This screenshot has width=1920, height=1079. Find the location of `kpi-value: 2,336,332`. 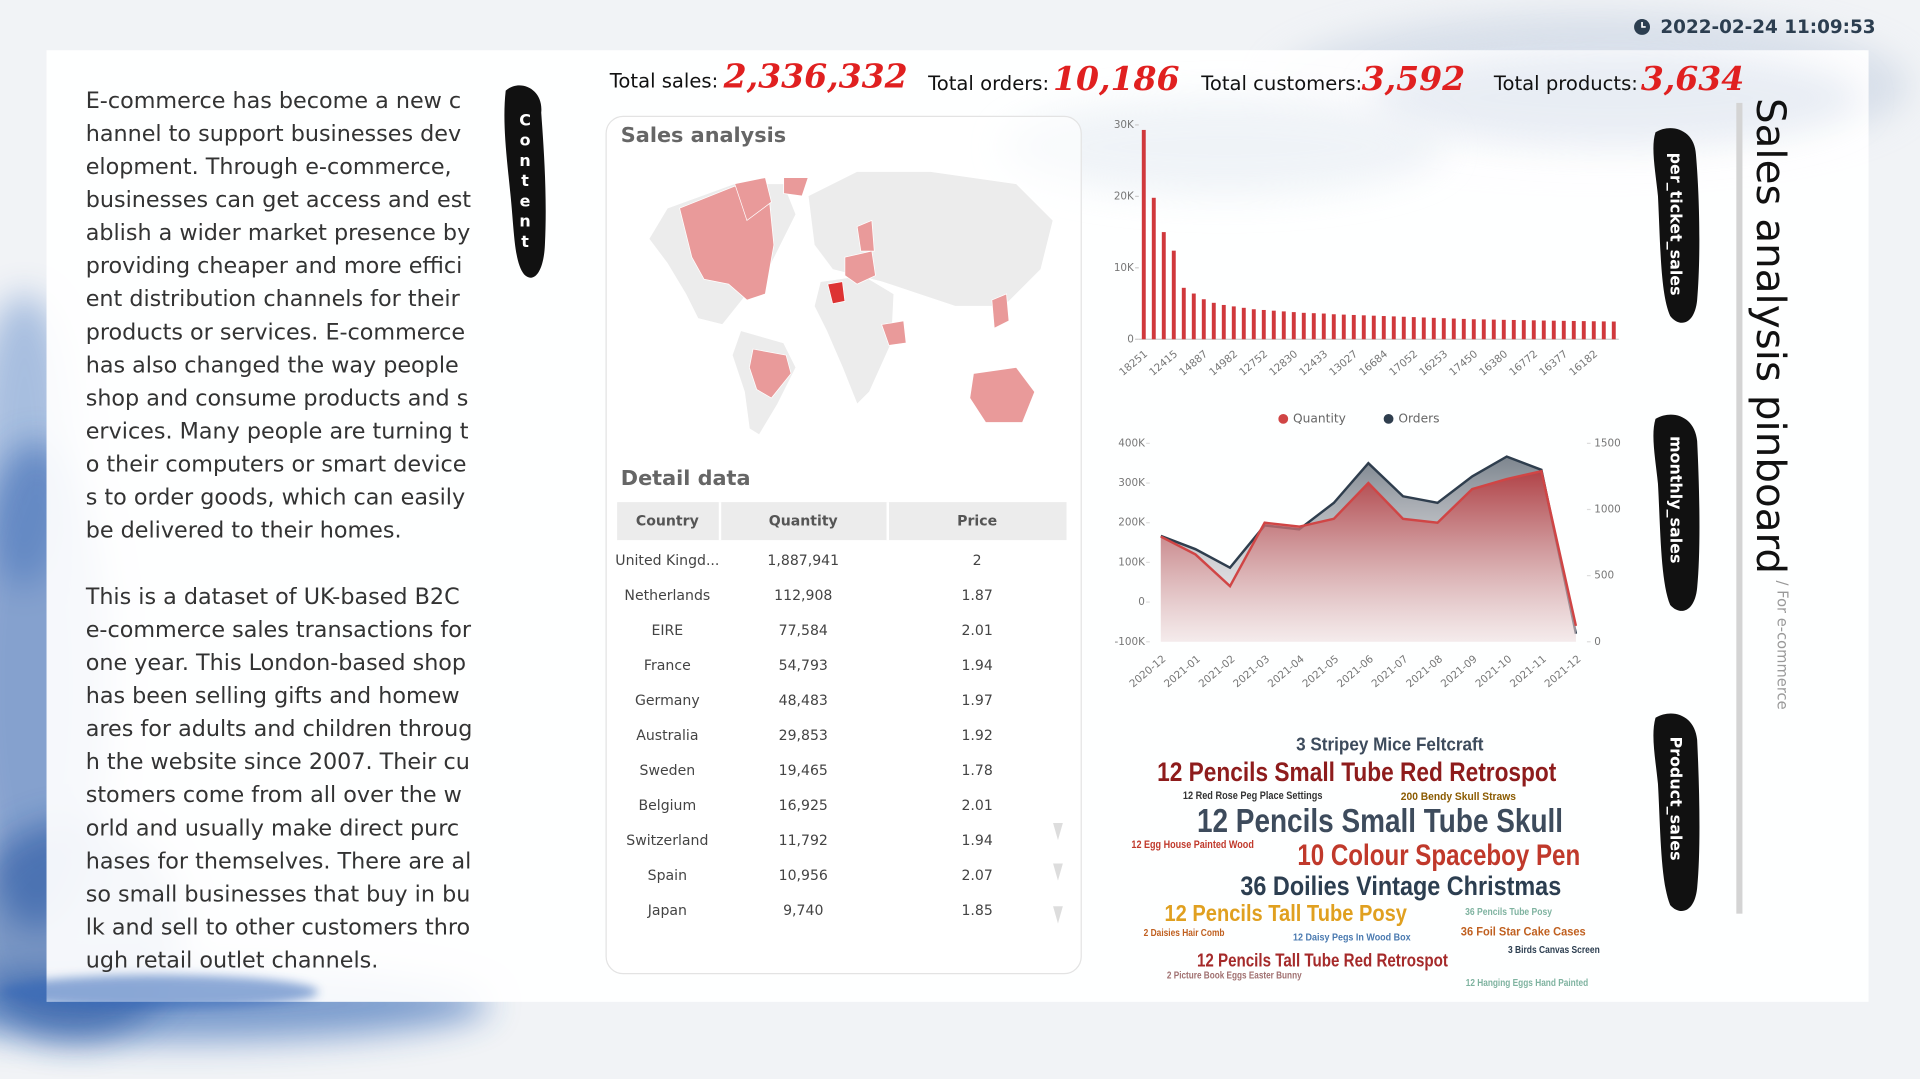

kpi-value: 2,336,332 is located at coordinates (815, 75).